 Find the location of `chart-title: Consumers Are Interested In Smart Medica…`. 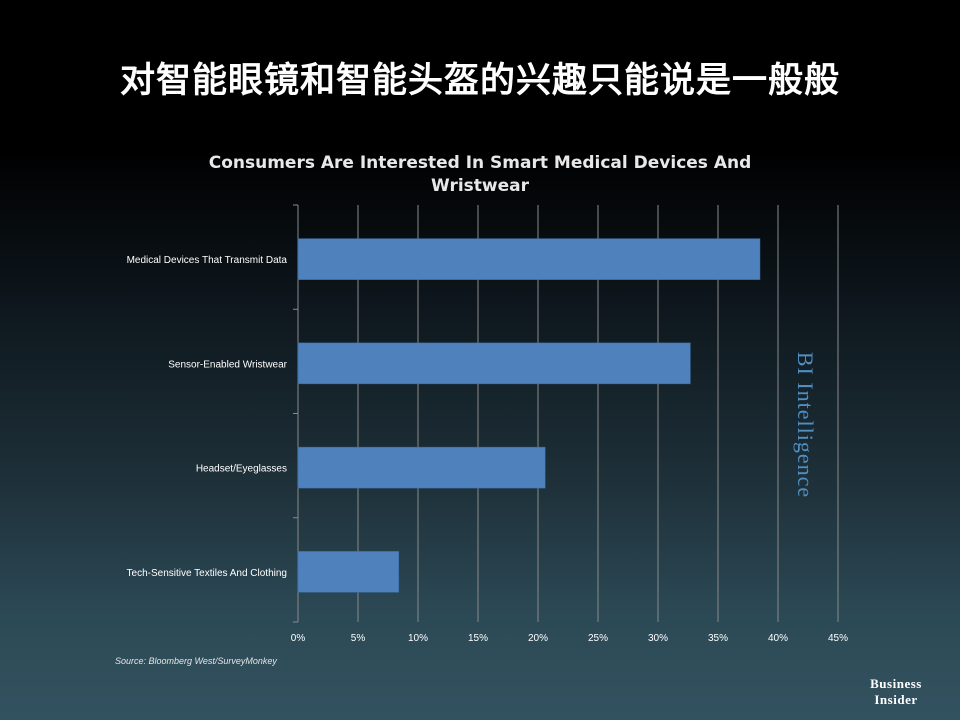

chart-title: Consumers Are Interested In Smart Medica… is located at coordinates (480, 174).